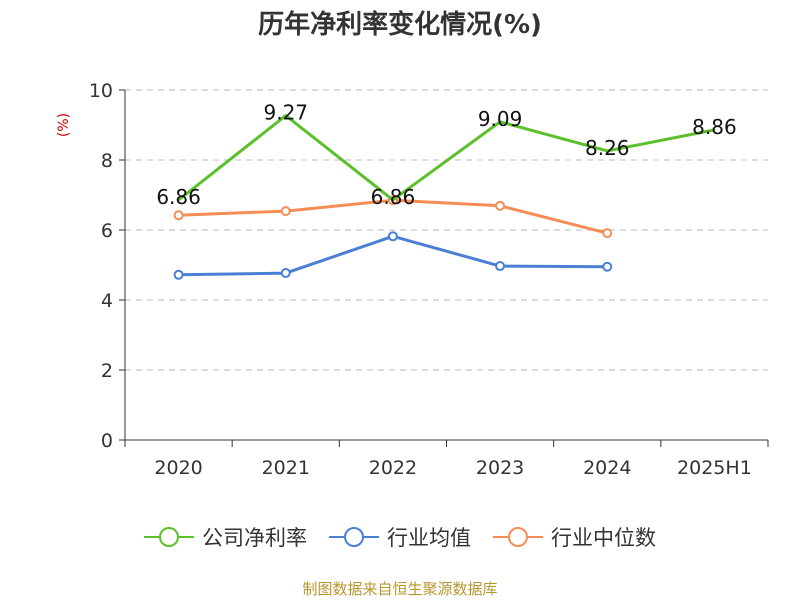  I want to click on y-tick-label: 8, so click(107, 161).